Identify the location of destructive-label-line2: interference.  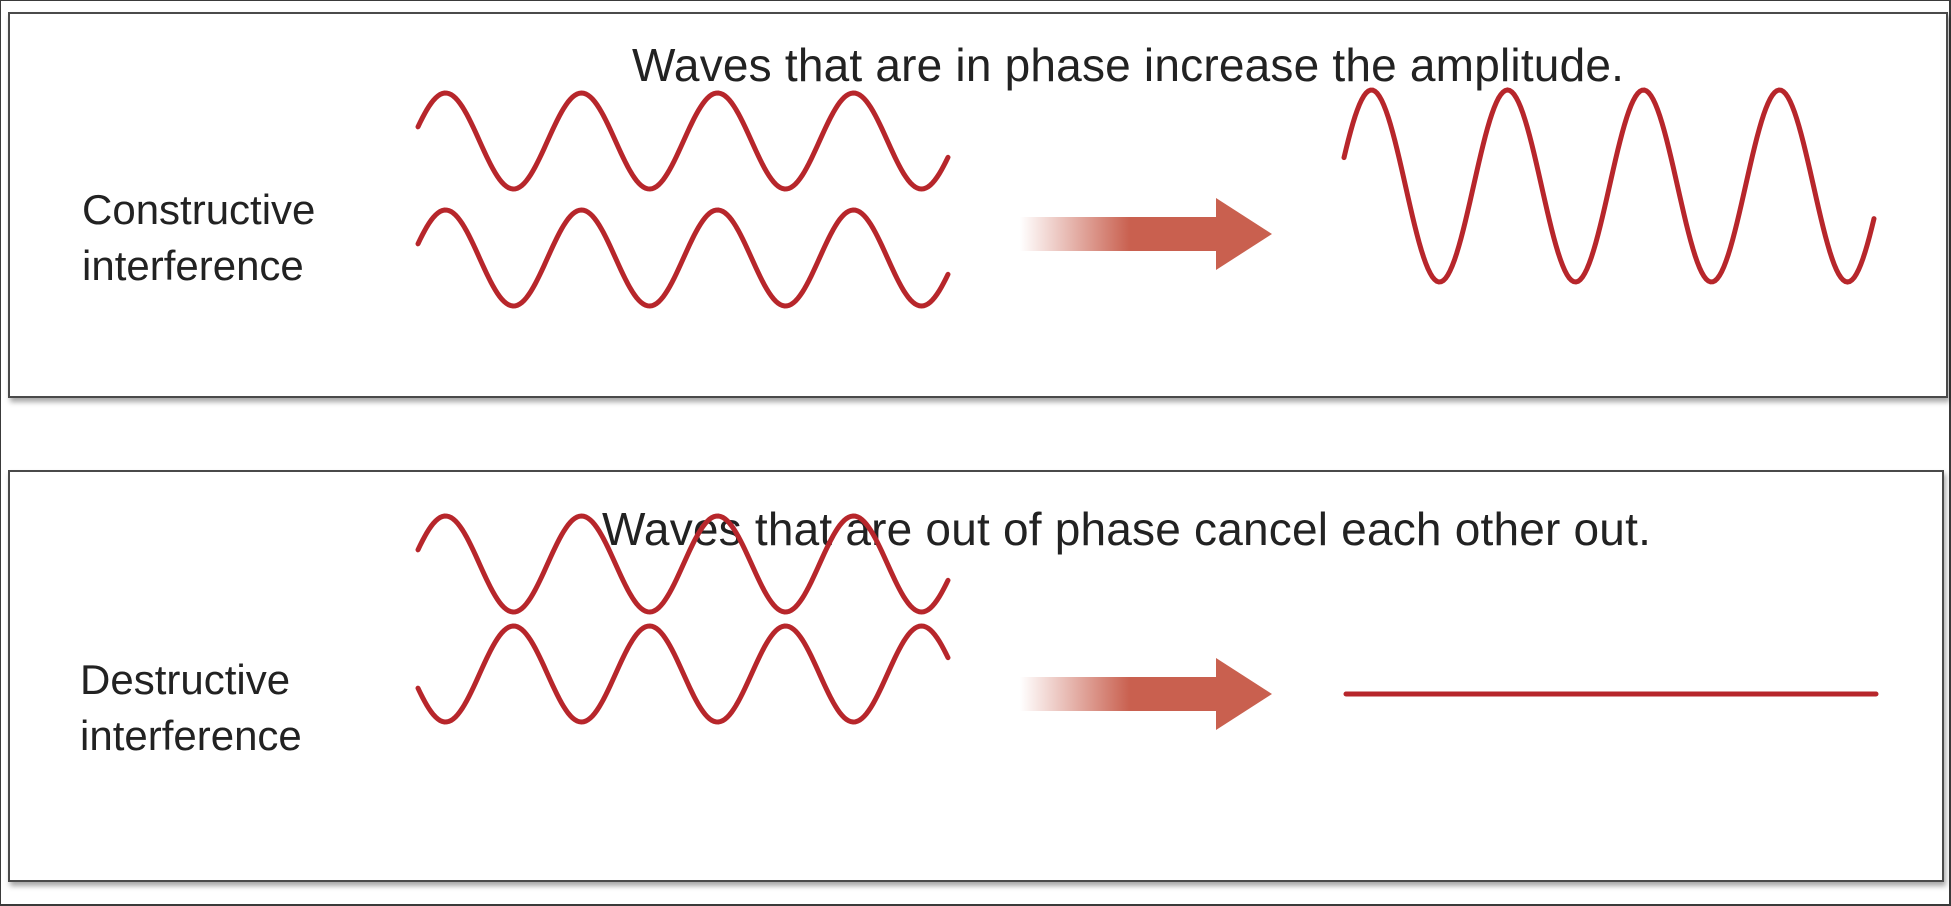
(191, 735).